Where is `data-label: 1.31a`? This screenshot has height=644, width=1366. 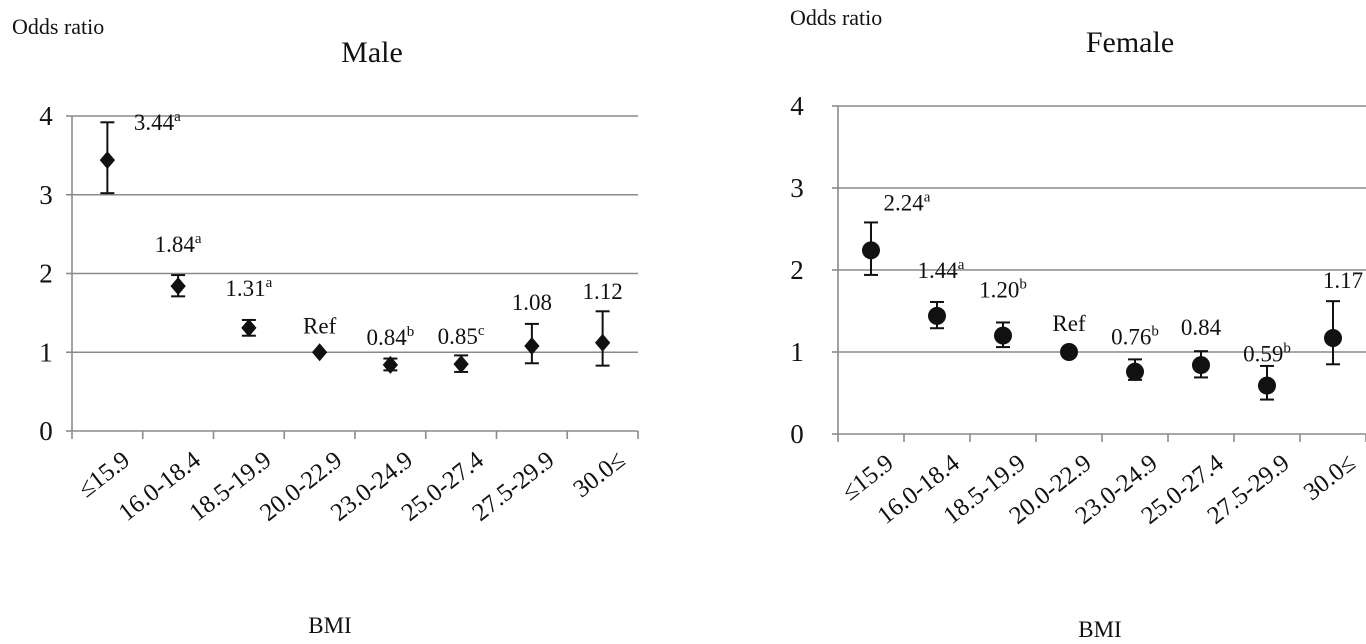 data-label: 1.31a is located at coordinates (248, 288).